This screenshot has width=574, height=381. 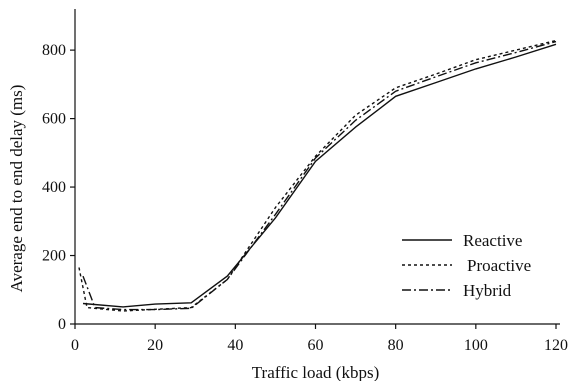 What do you see at coordinates (16, 189) in the screenshot?
I see `y-axis-title: Average end to end delay (ms)` at bounding box center [16, 189].